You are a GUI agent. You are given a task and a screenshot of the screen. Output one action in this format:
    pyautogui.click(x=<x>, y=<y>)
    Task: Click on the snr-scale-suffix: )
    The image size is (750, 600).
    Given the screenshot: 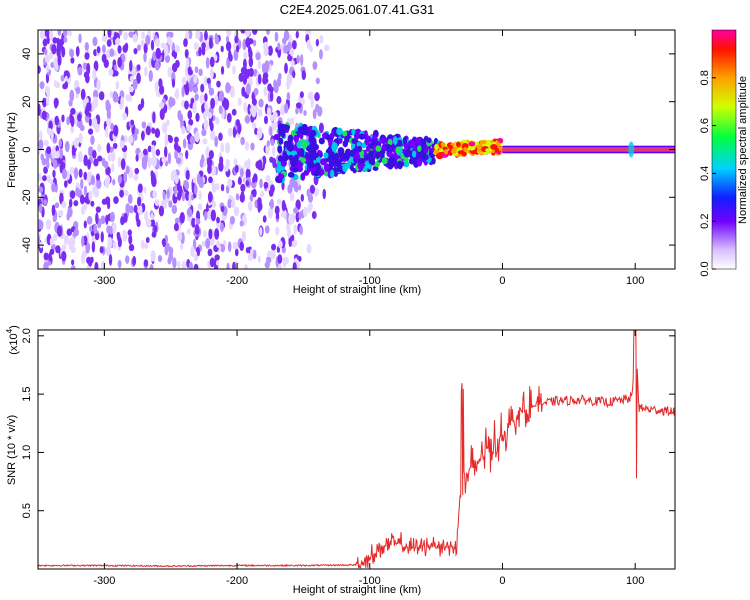 What is the action you would take?
    pyautogui.click(x=14, y=327)
    